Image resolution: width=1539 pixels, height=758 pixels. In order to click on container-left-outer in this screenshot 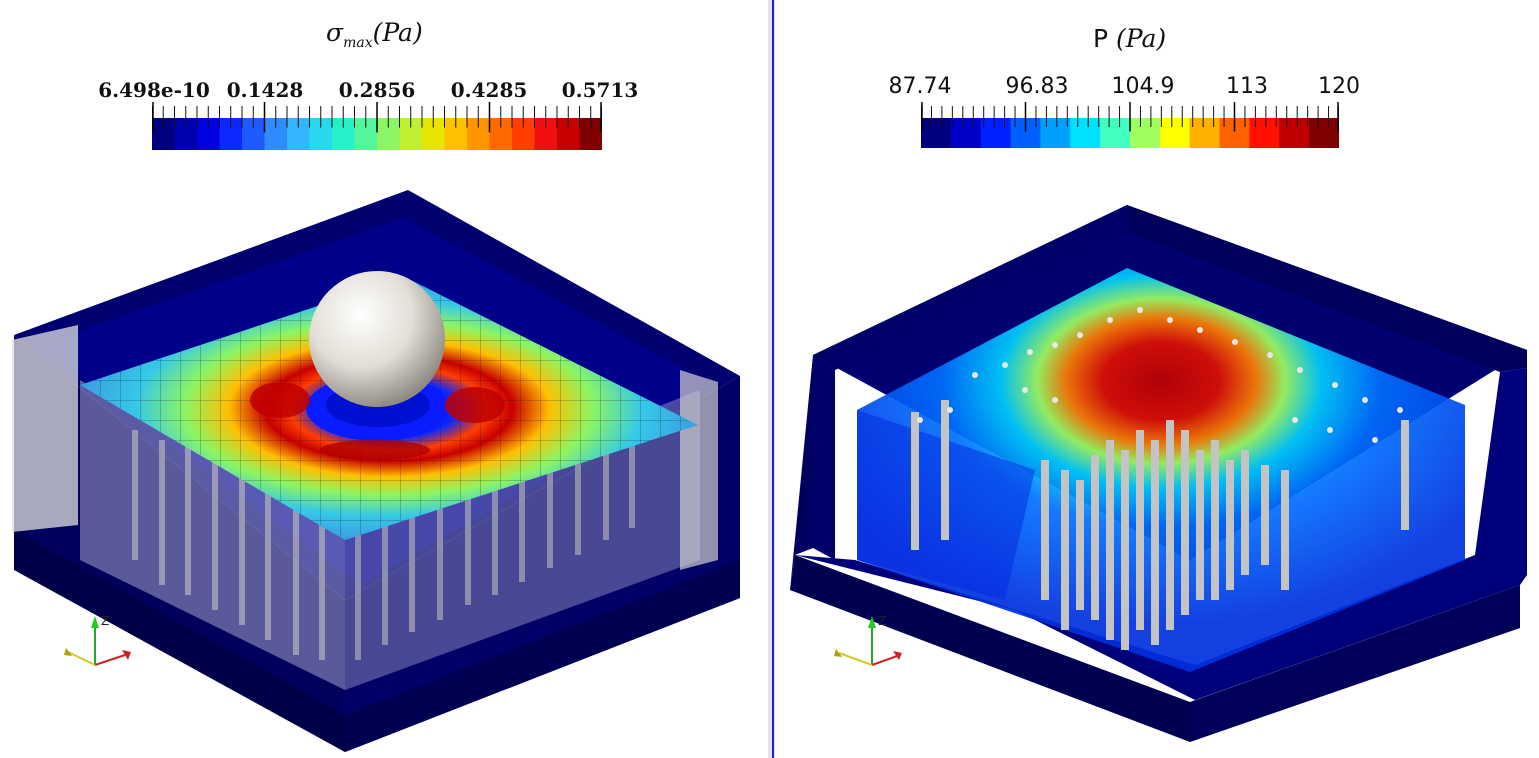, I will do `click(801, 472)`.